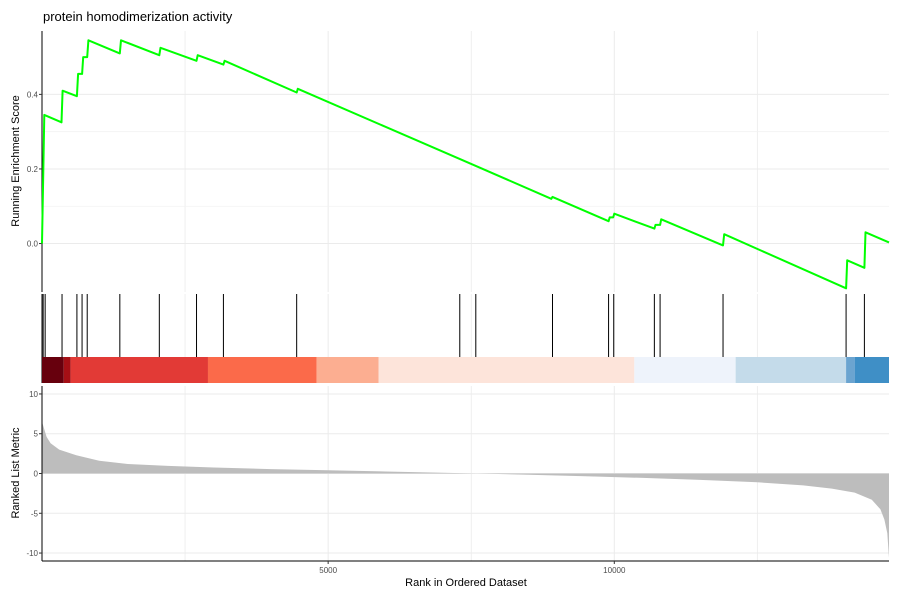 This screenshot has width=900, height=600. Describe the element at coordinates (33, 394) in the screenshot. I see `y-tick-label: 10` at that location.